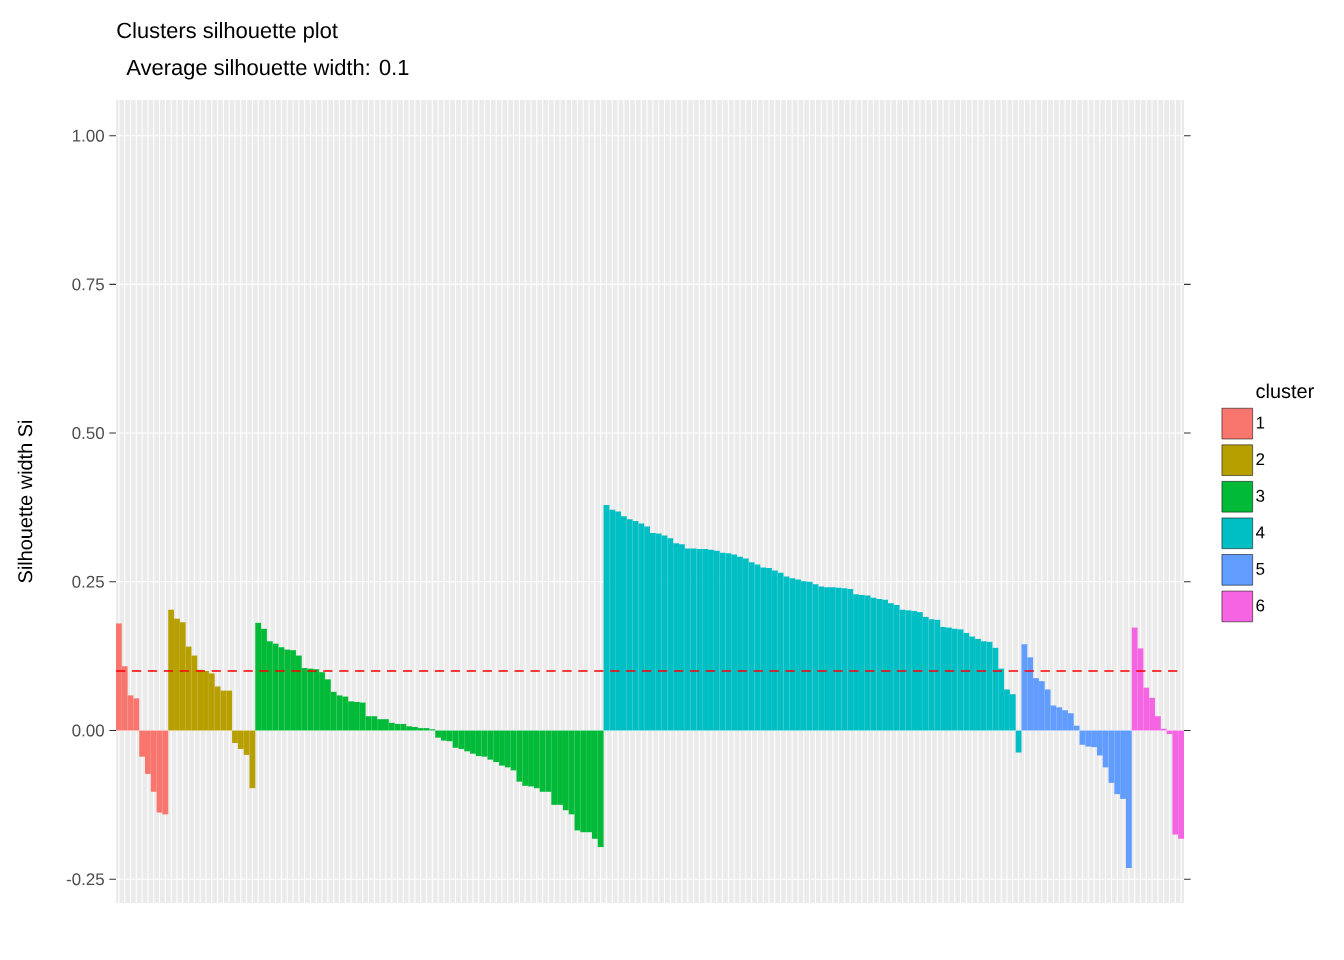  What do you see at coordinates (1260, 495) in the screenshot?
I see `legend-label: 3` at bounding box center [1260, 495].